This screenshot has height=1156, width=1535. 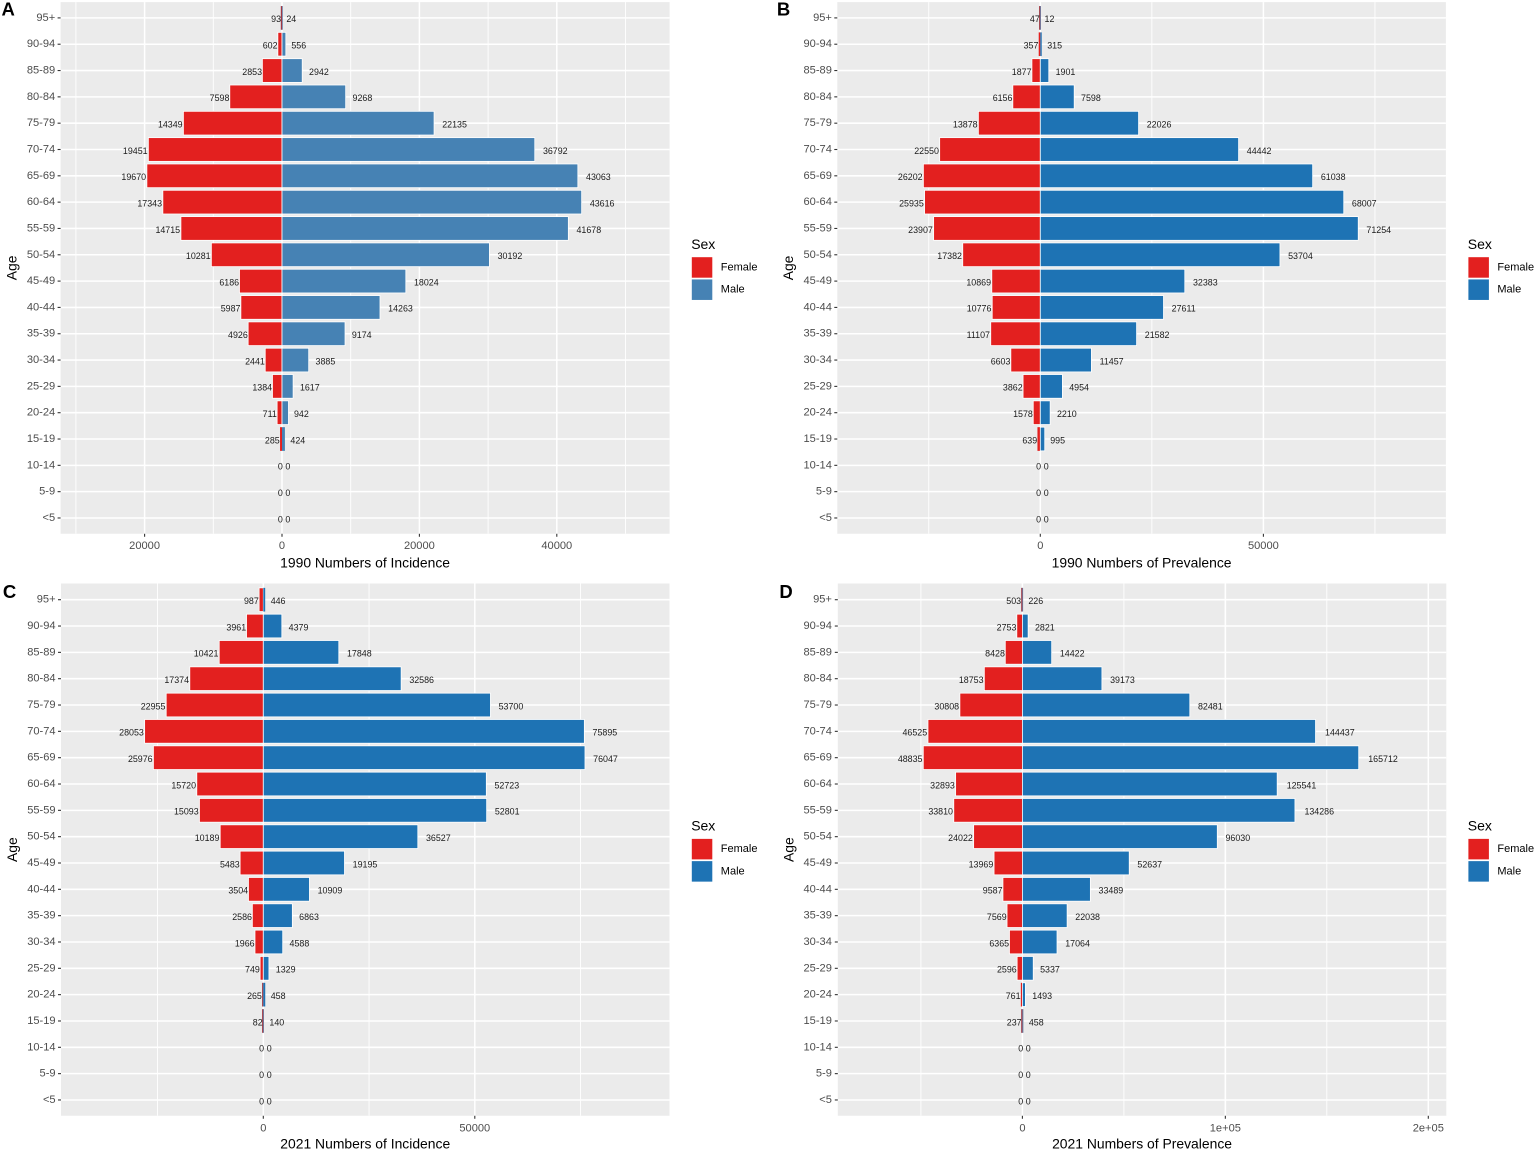 What do you see at coordinates (1014, 1022) in the screenshot?
I see `svg-text: 237` at bounding box center [1014, 1022].